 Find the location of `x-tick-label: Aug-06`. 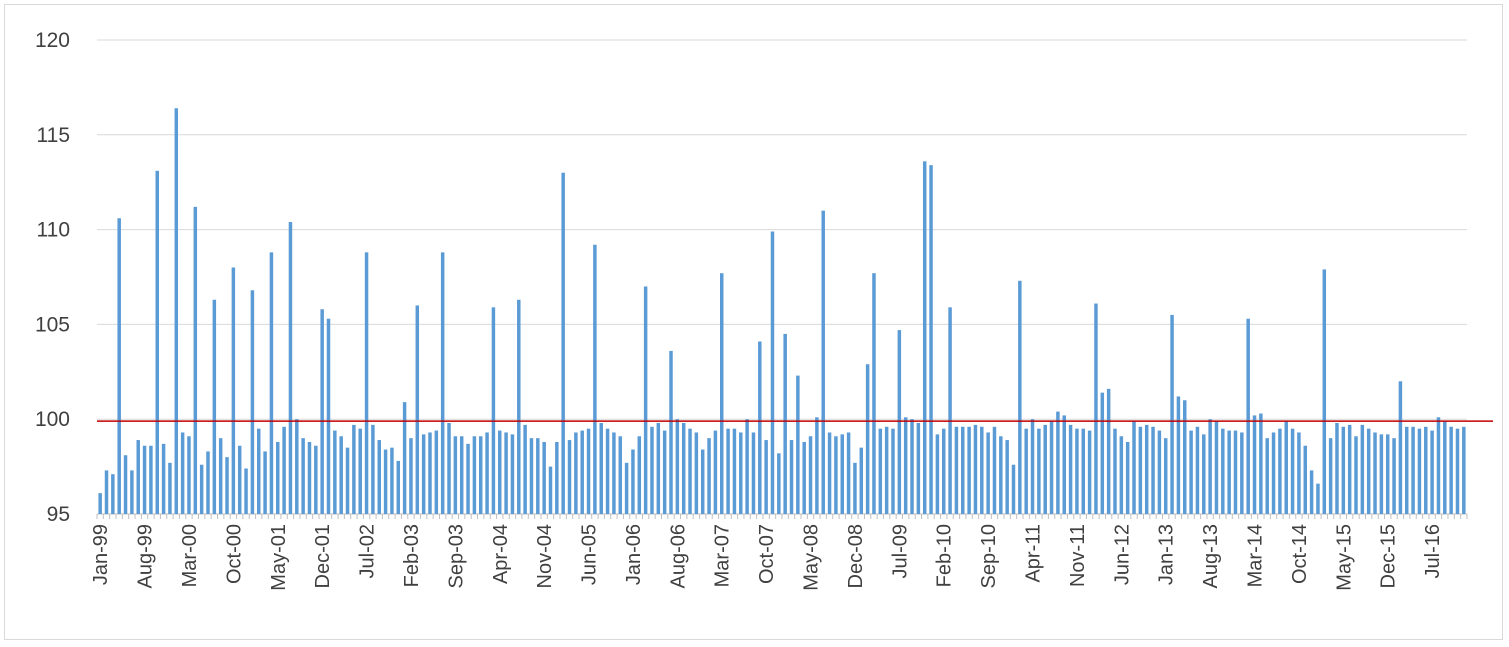

x-tick-label: Aug-06 is located at coordinates (678, 556).